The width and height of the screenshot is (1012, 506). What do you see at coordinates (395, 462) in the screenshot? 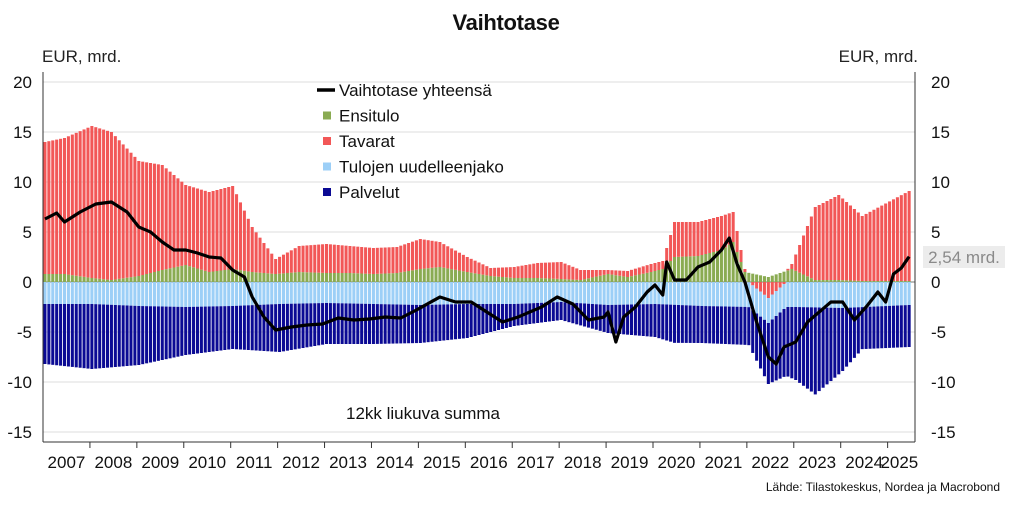
I see `x-tick-label: 2014` at bounding box center [395, 462].